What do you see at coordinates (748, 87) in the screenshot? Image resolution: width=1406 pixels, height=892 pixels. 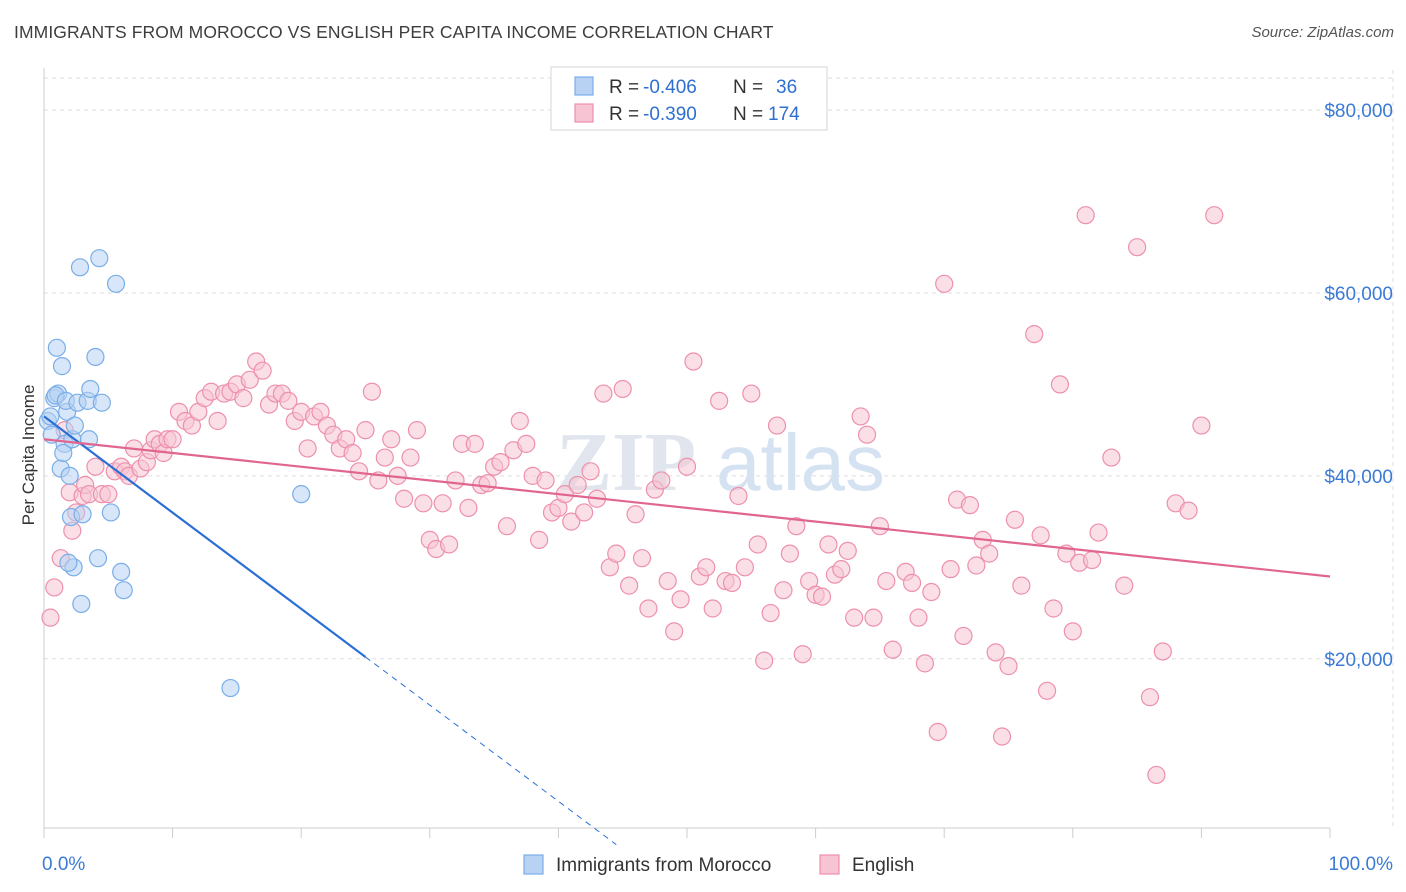 I see `stats-n-label-blue: N =` at bounding box center [748, 87].